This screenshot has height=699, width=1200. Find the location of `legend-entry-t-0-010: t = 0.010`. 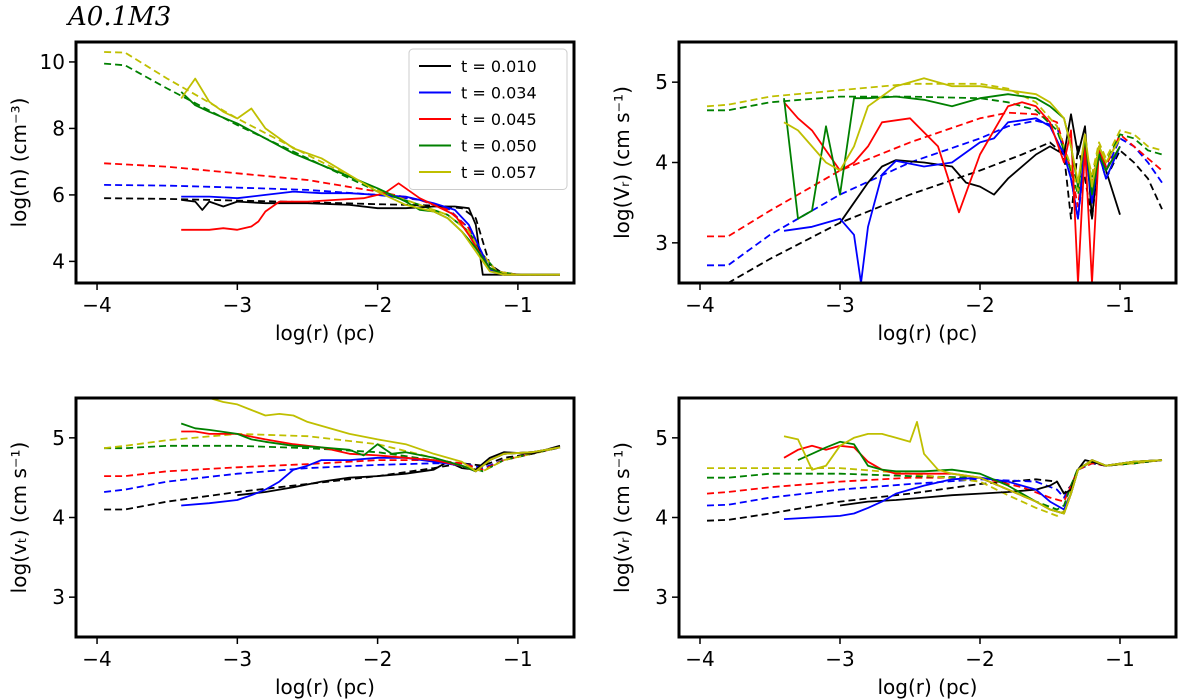

legend-entry-t-0-010: t = 0.010 is located at coordinates (499, 66).